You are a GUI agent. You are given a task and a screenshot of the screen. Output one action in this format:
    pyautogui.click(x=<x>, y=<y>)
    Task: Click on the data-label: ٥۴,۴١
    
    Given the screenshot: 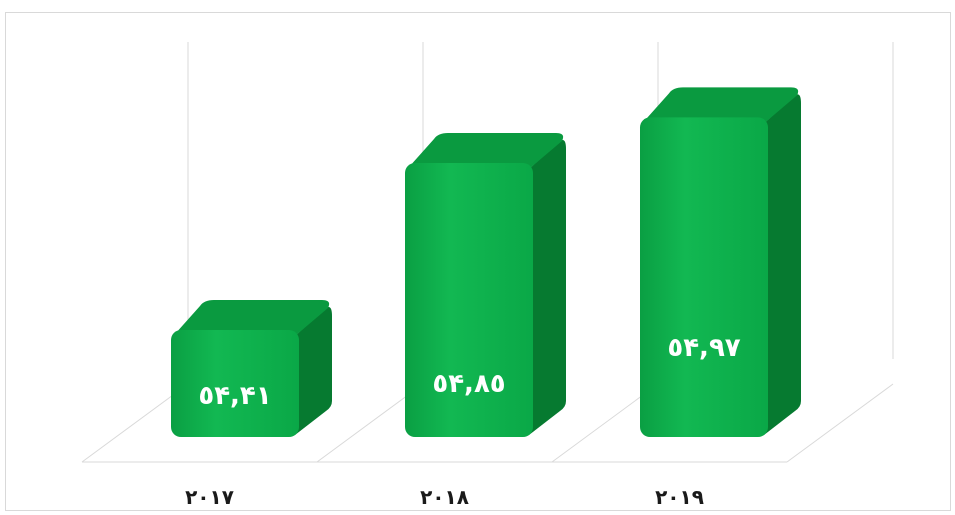 What is the action you would take?
    pyautogui.click(x=234, y=396)
    